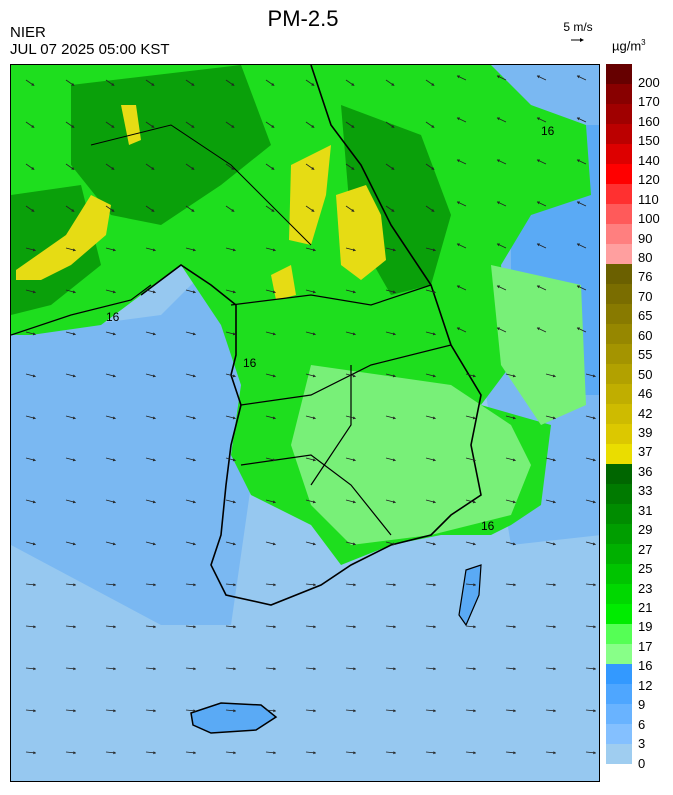  Describe the element at coordinates (642, 744) in the screenshot. I see `legend-label: 3` at that location.